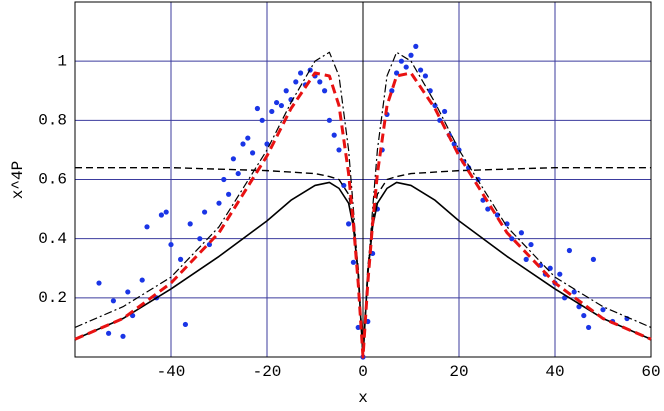  I want to click on y-tick-label: 0.2, so click(52, 298).